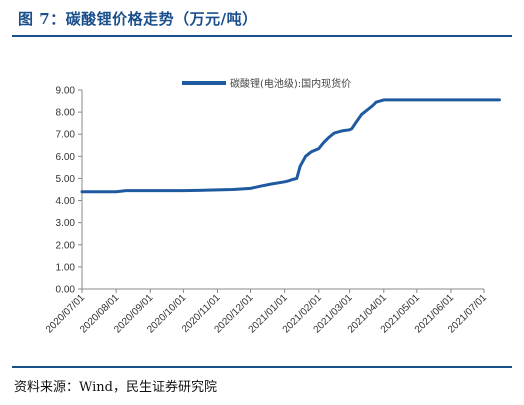 The image size is (524, 405). What do you see at coordinates (115, 387) in the screenshot?
I see `source-note: 资料来源：Wind，民生证券研究院` at bounding box center [115, 387].